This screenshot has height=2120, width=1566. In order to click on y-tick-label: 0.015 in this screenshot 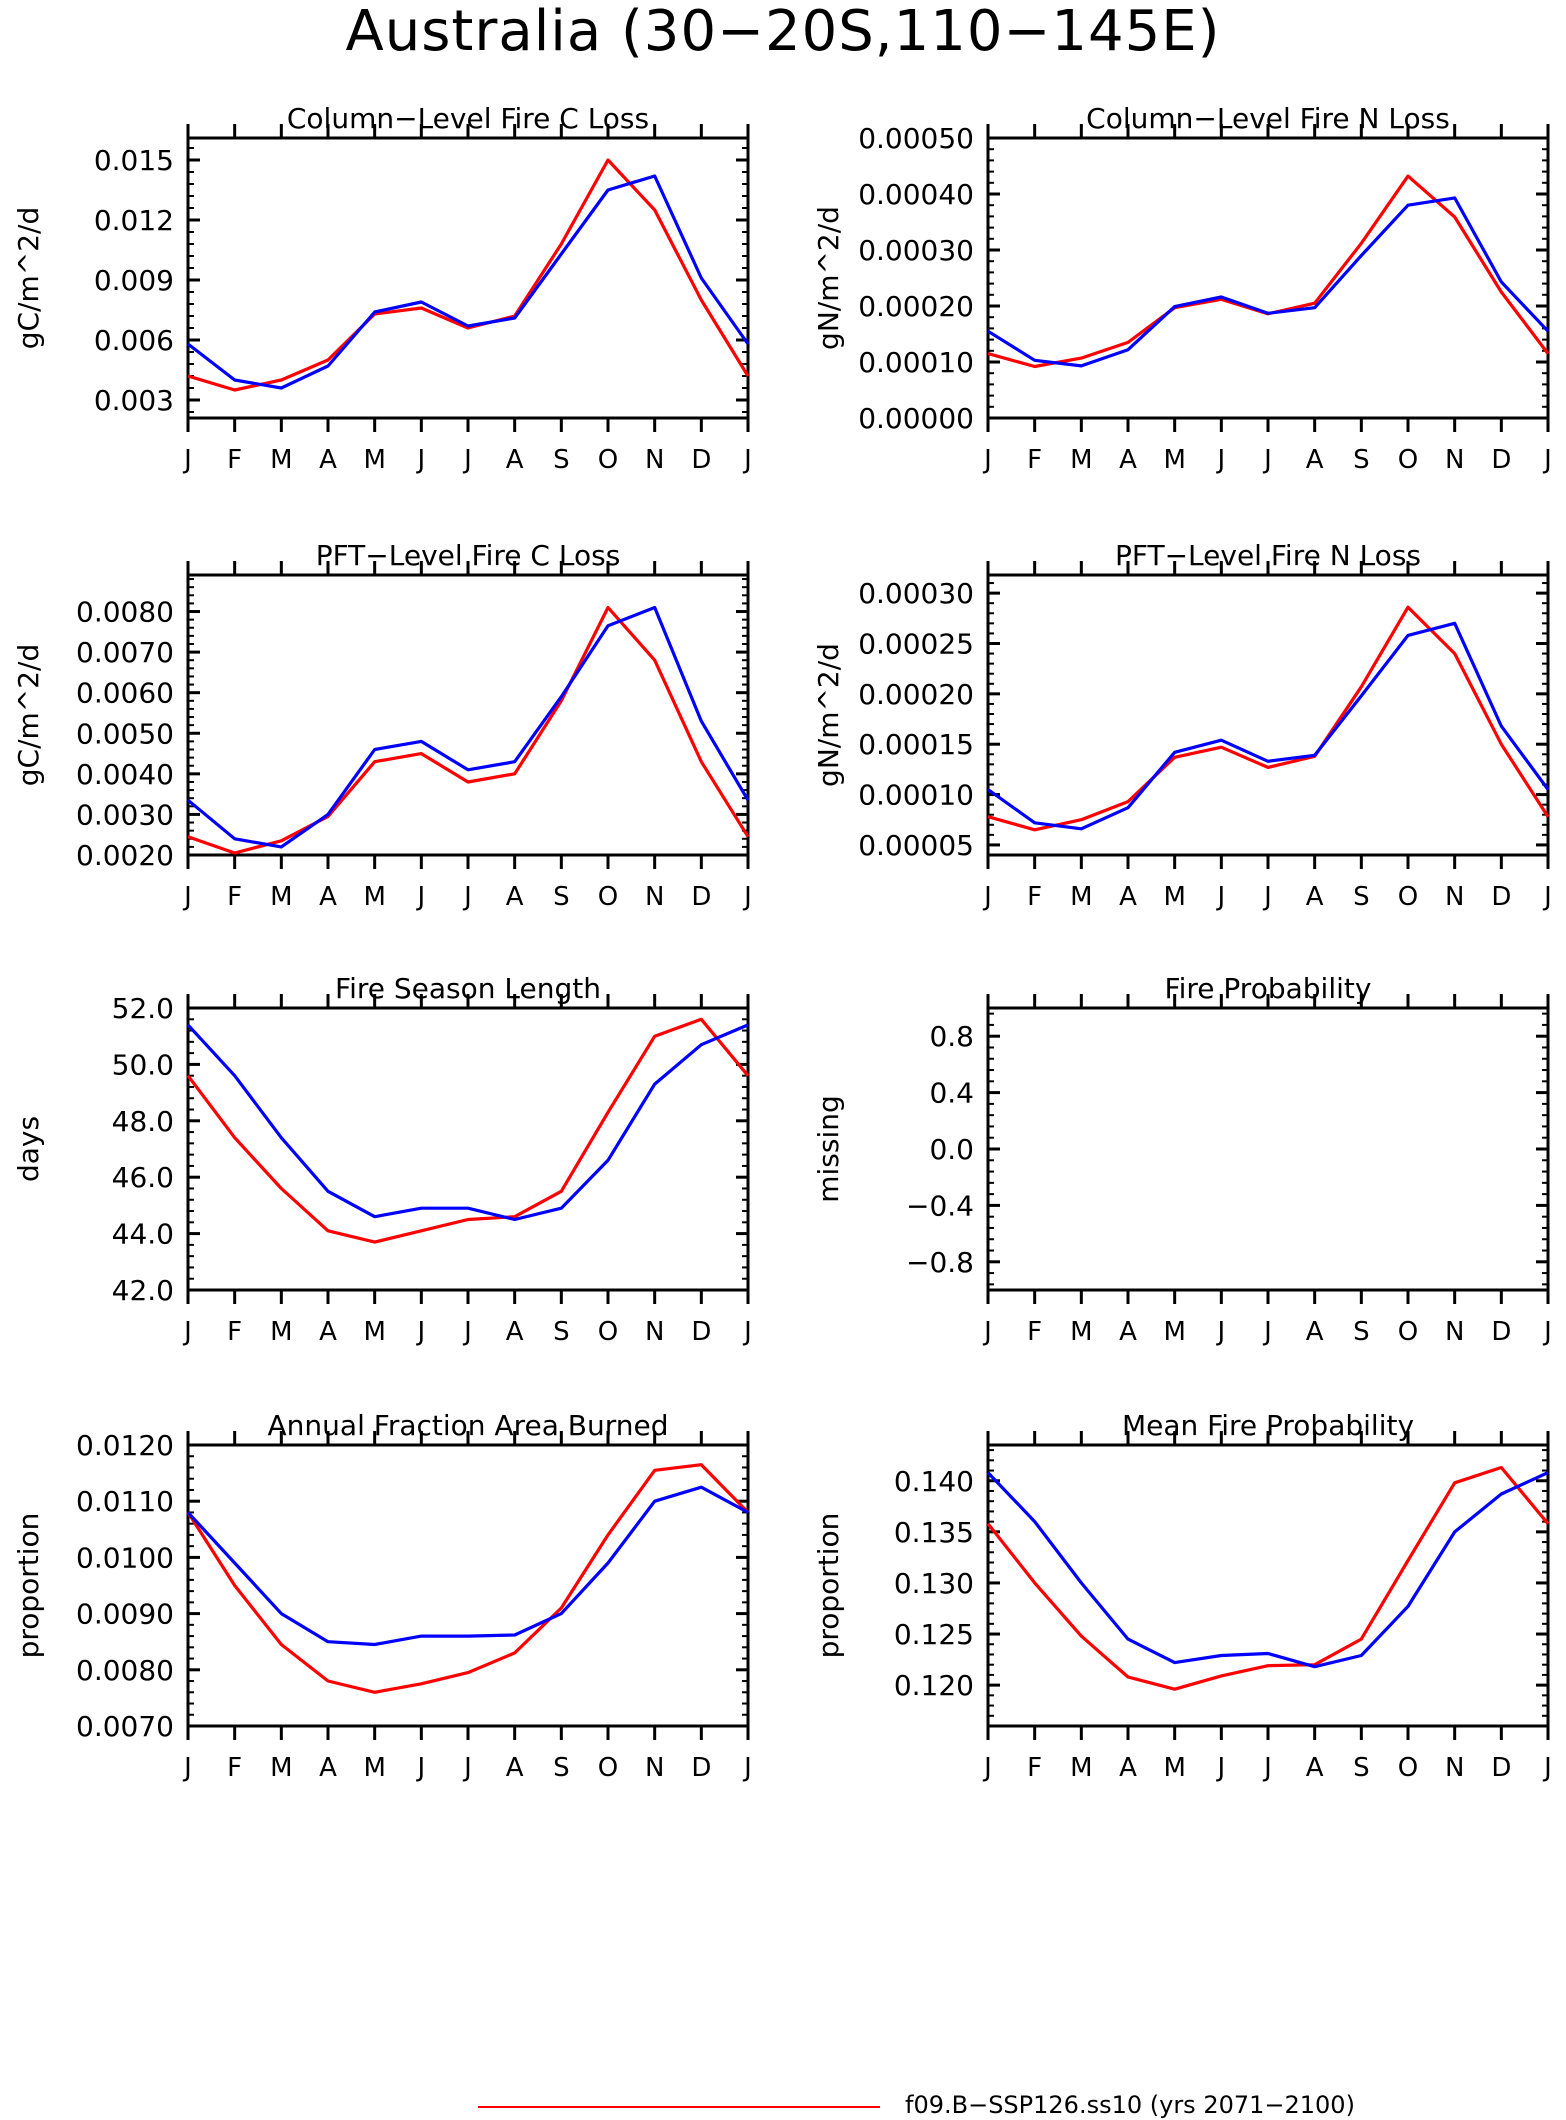, I will do `click(134, 160)`.